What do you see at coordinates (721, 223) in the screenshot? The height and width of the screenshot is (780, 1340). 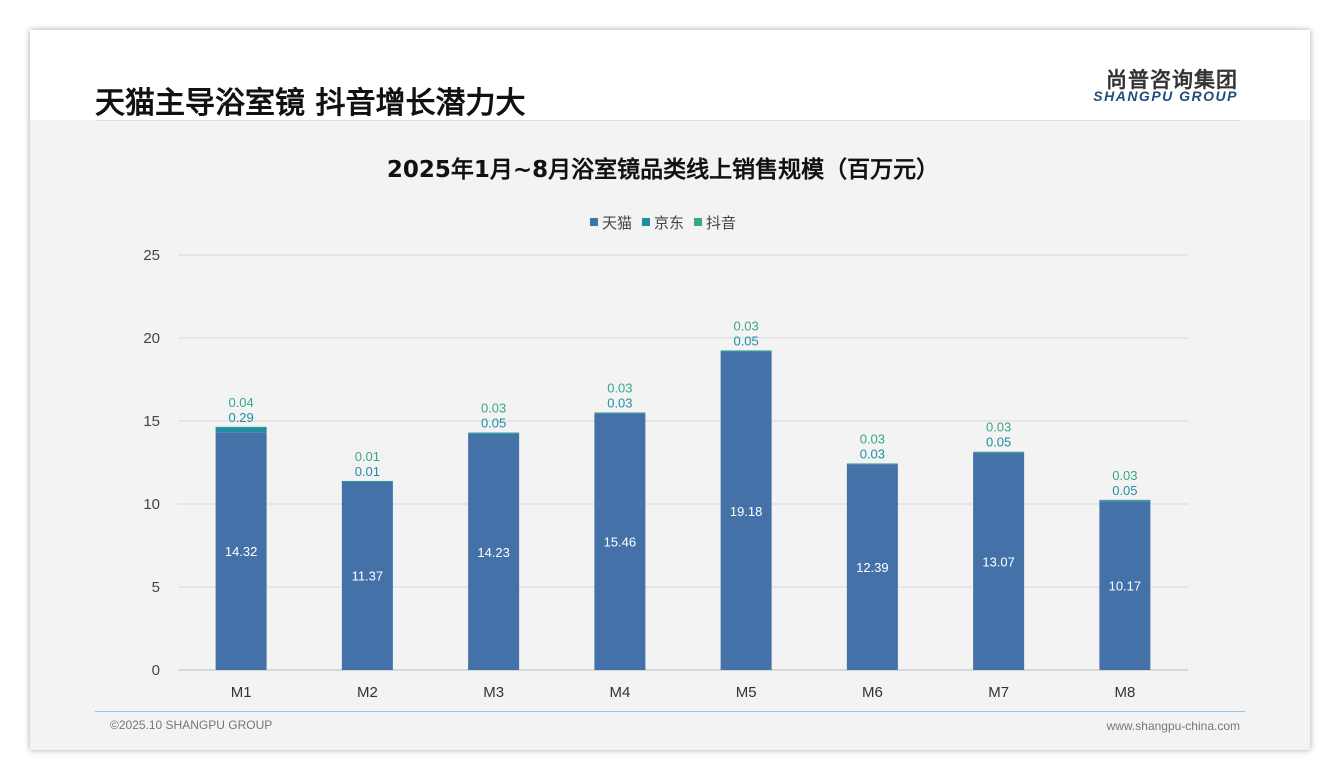 I see `legend-label: 抖音` at bounding box center [721, 223].